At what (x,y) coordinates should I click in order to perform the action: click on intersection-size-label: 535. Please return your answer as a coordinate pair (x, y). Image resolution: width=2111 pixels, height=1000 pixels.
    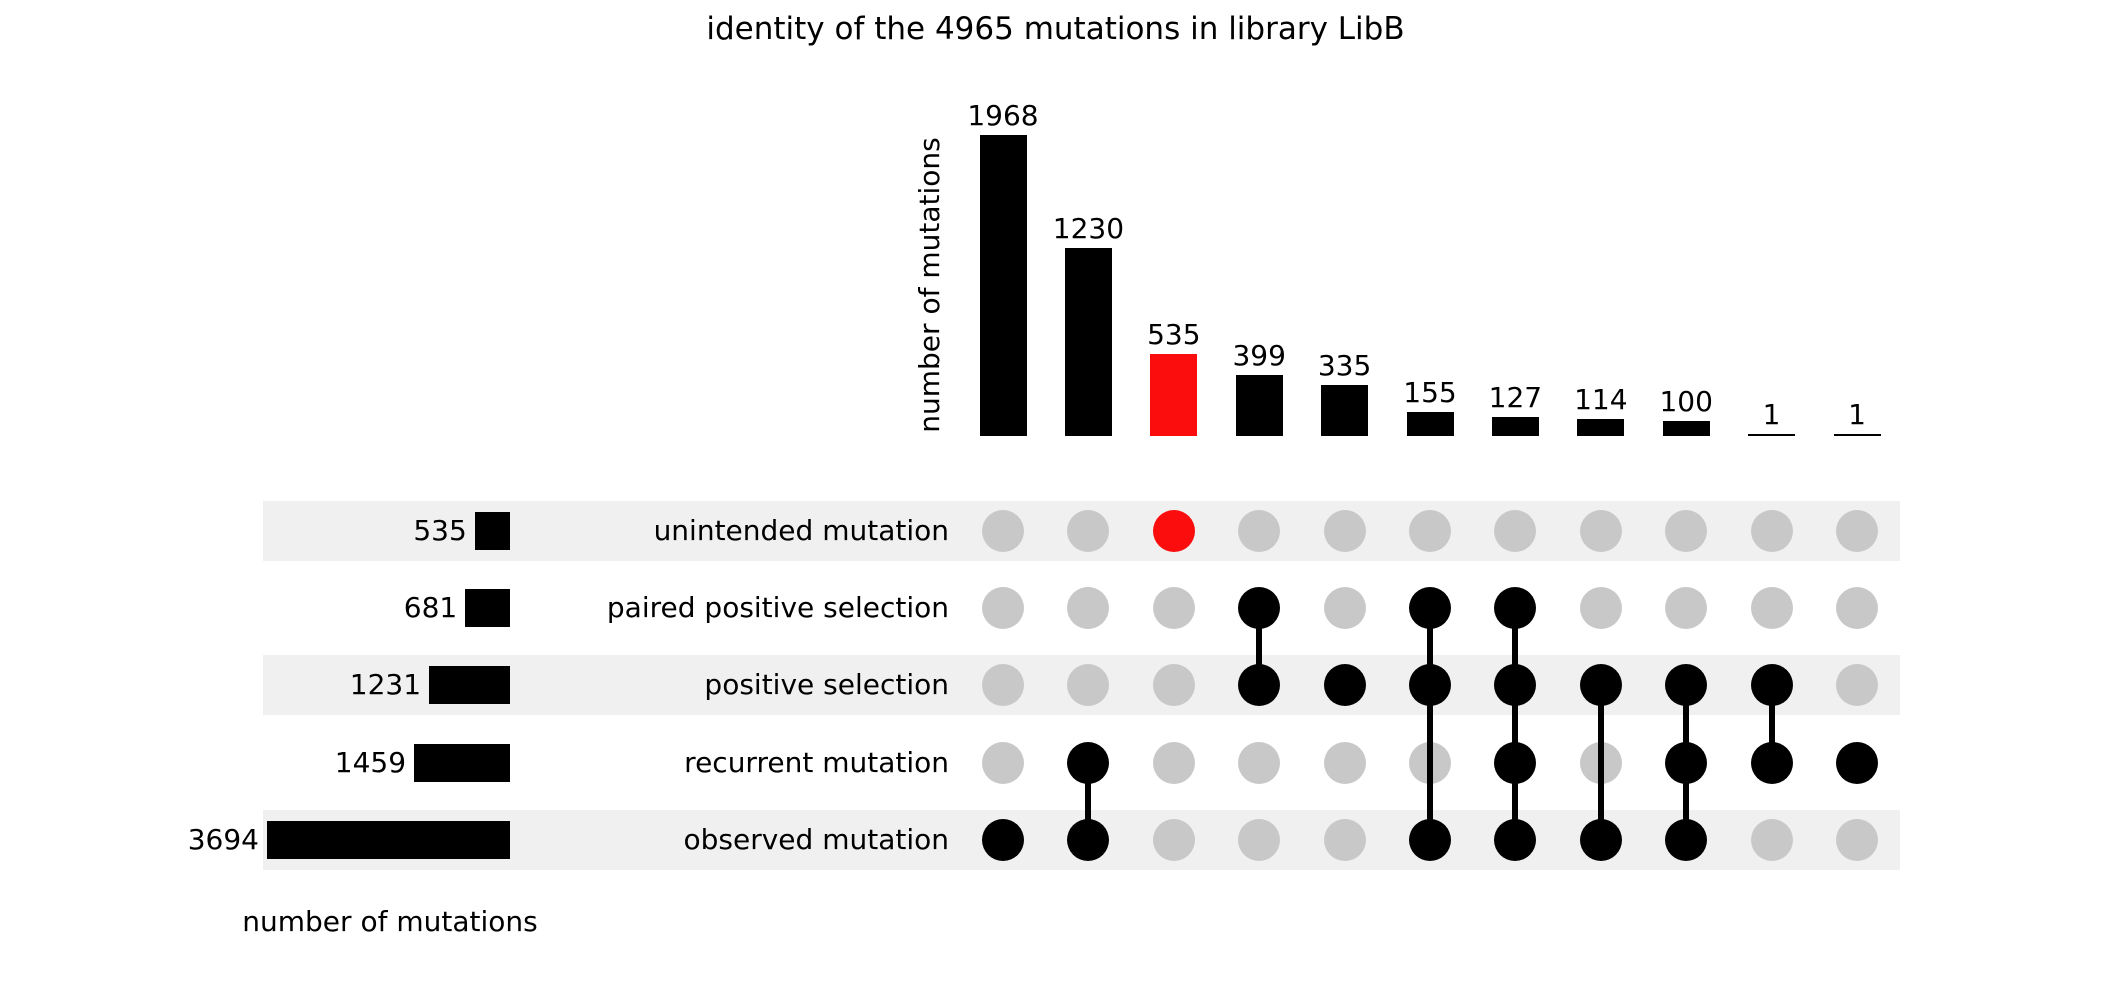
    Looking at the image, I should click on (1174, 335).